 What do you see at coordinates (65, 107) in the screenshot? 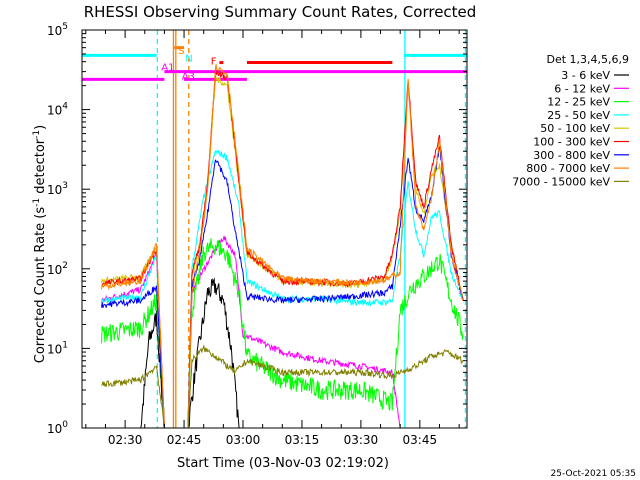
I see `y-tick-exponent-4: 4` at bounding box center [65, 107].